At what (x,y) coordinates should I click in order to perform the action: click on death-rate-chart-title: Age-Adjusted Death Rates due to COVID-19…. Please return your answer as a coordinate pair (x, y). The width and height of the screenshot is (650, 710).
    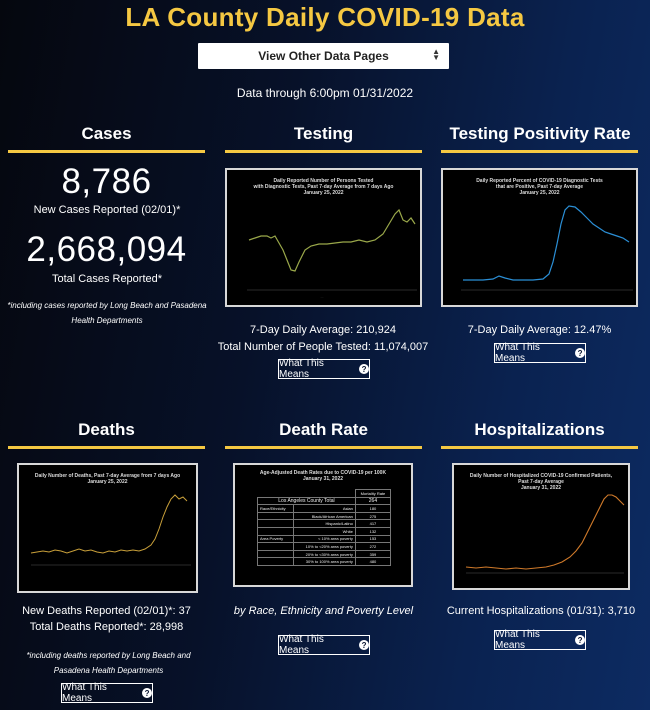
    Looking at the image, I should click on (323, 476).